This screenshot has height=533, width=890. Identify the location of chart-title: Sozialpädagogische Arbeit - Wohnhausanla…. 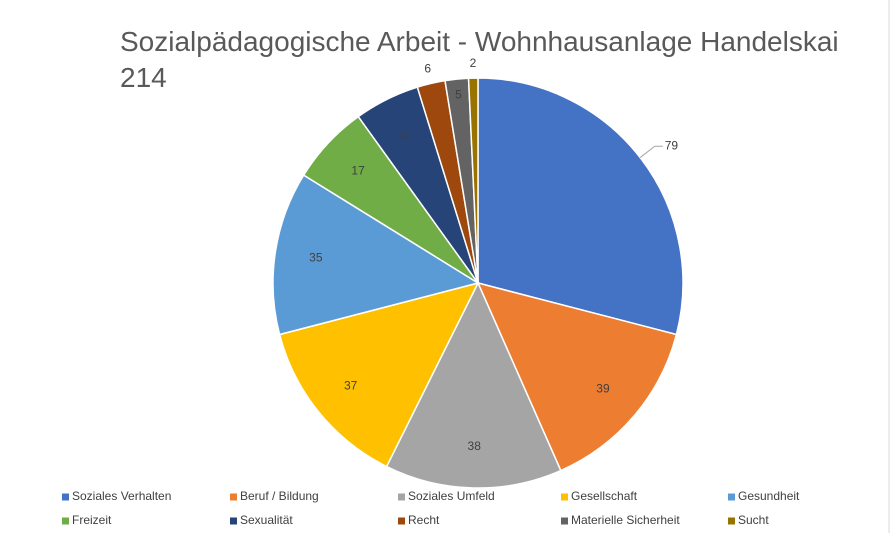
(479, 59).